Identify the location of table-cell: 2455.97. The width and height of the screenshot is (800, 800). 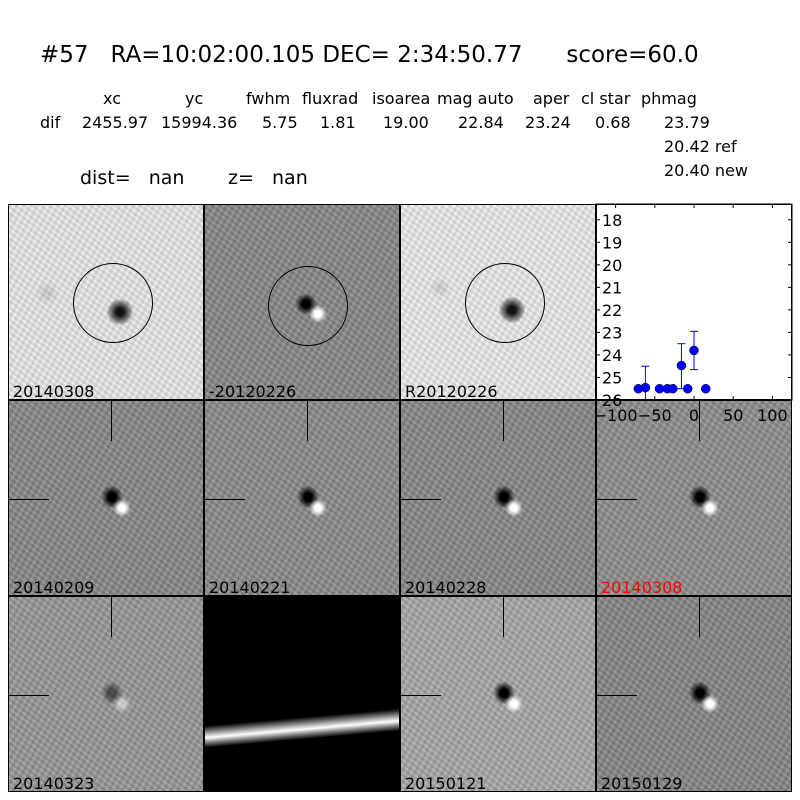
(115, 122).